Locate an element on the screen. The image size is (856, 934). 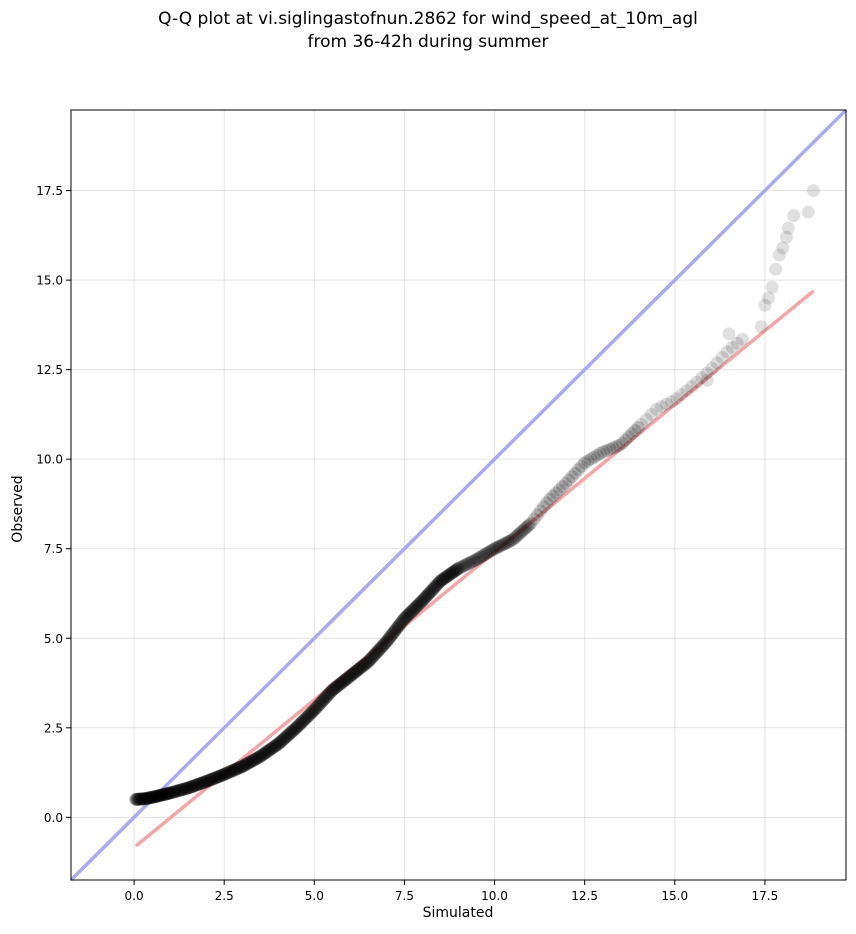
x-tick-label: 2.5 is located at coordinates (224, 896).